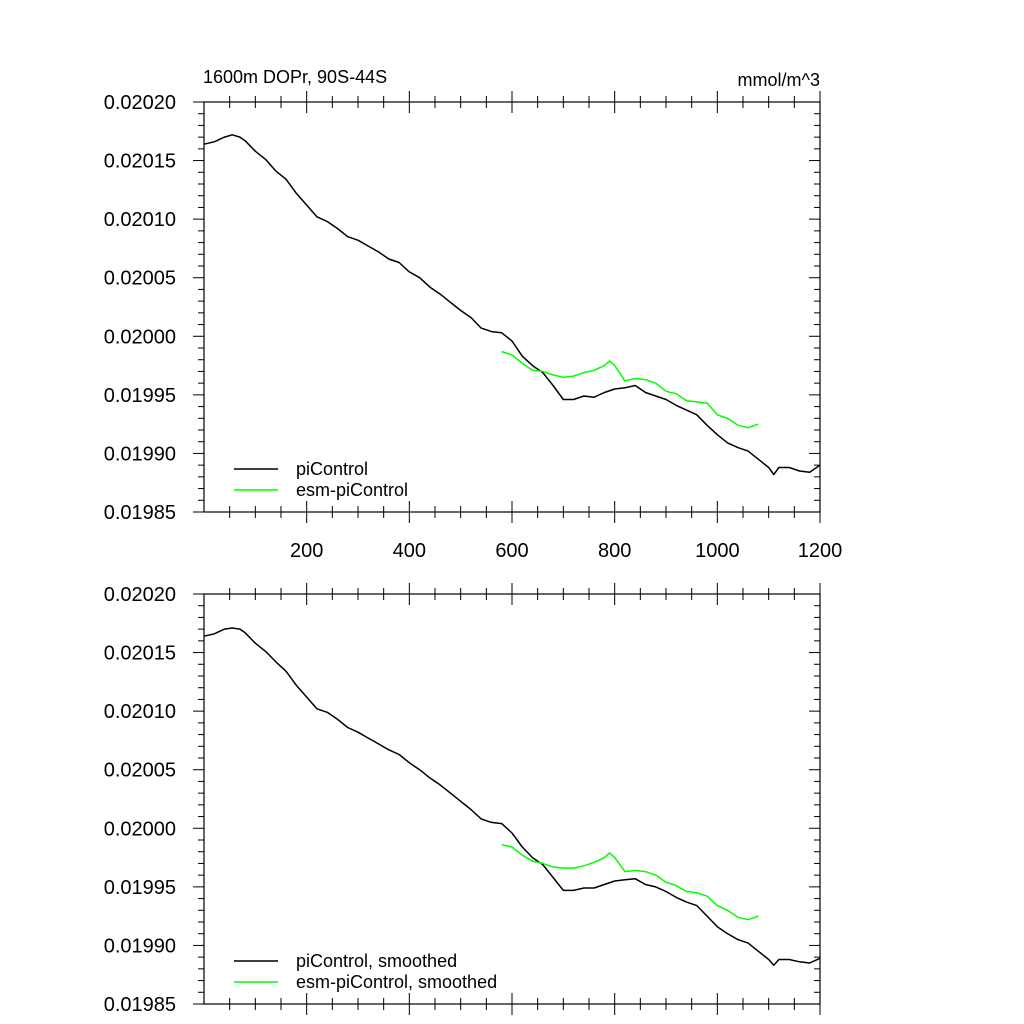  Describe the element at coordinates (306, 551) in the screenshot. I see `x-tick-label: 200` at that location.